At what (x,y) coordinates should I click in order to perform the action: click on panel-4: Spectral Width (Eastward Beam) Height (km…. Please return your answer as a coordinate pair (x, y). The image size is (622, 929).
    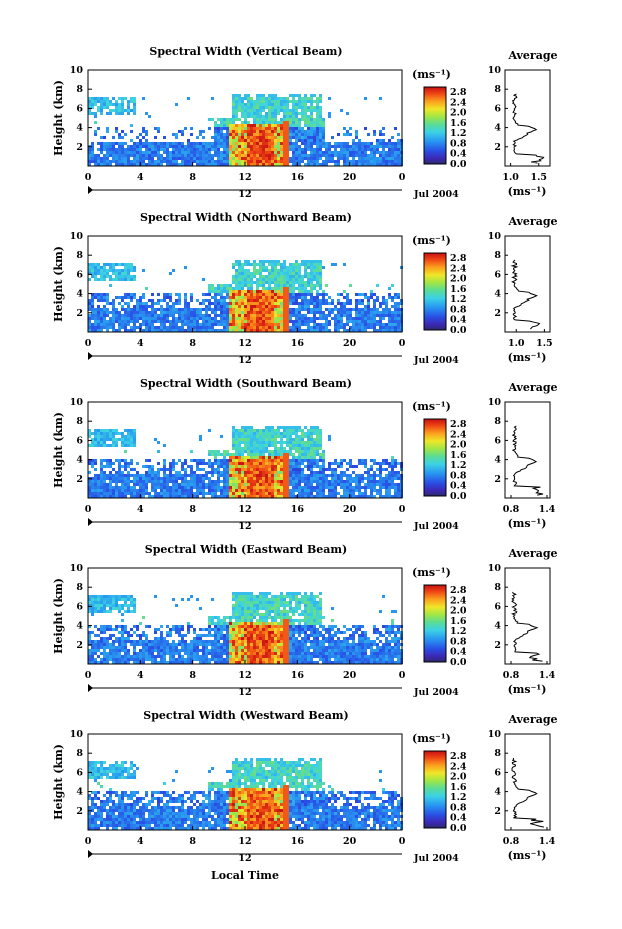
    Looking at the image, I should click on (305, 620).